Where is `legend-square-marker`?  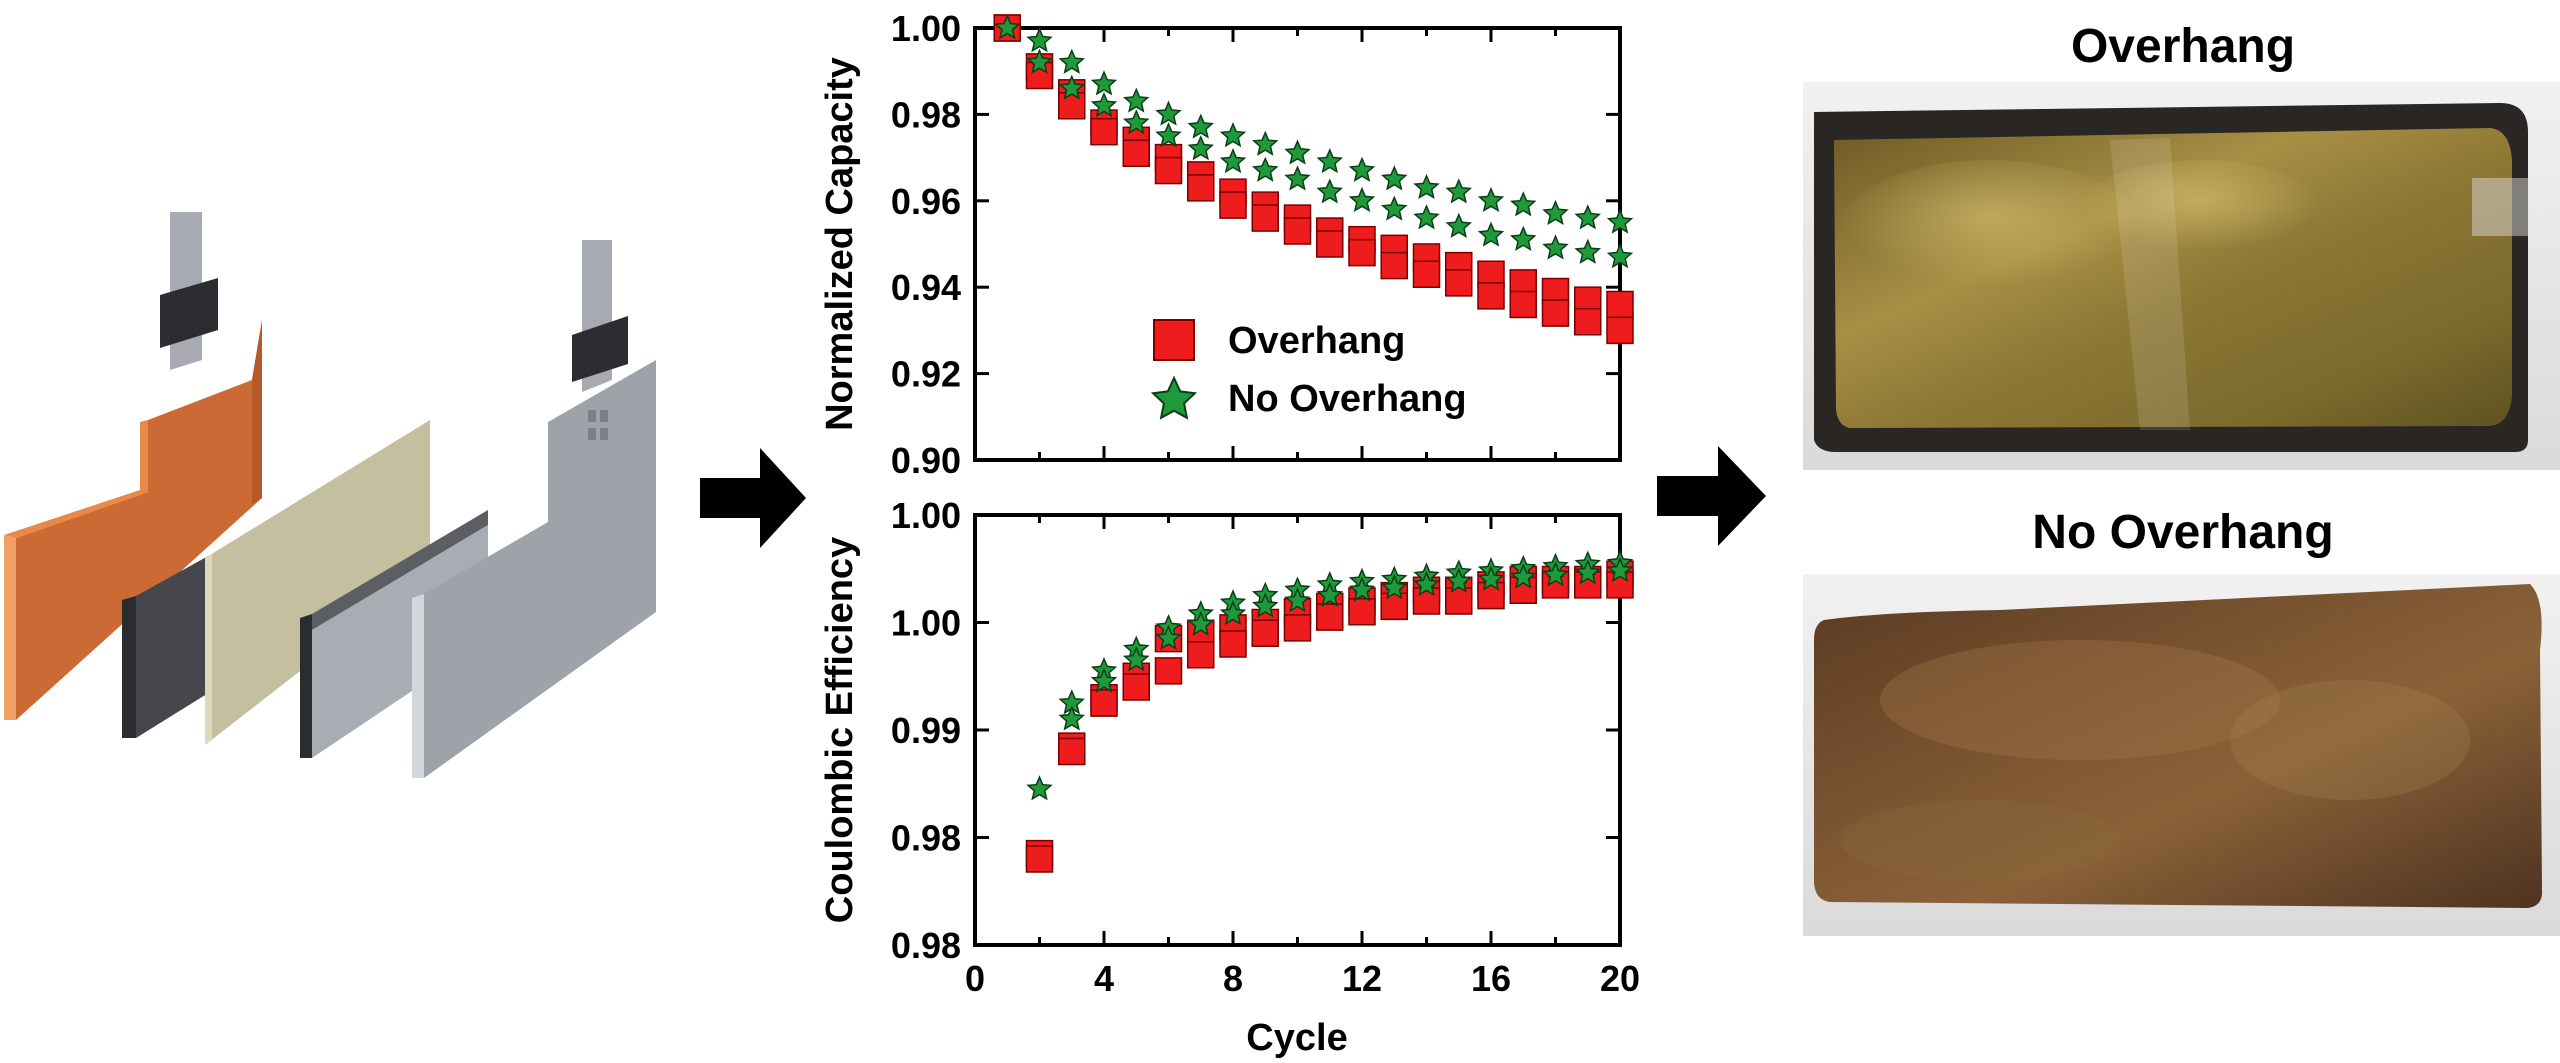 legend-square-marker is located at coordinates (1174, 340).